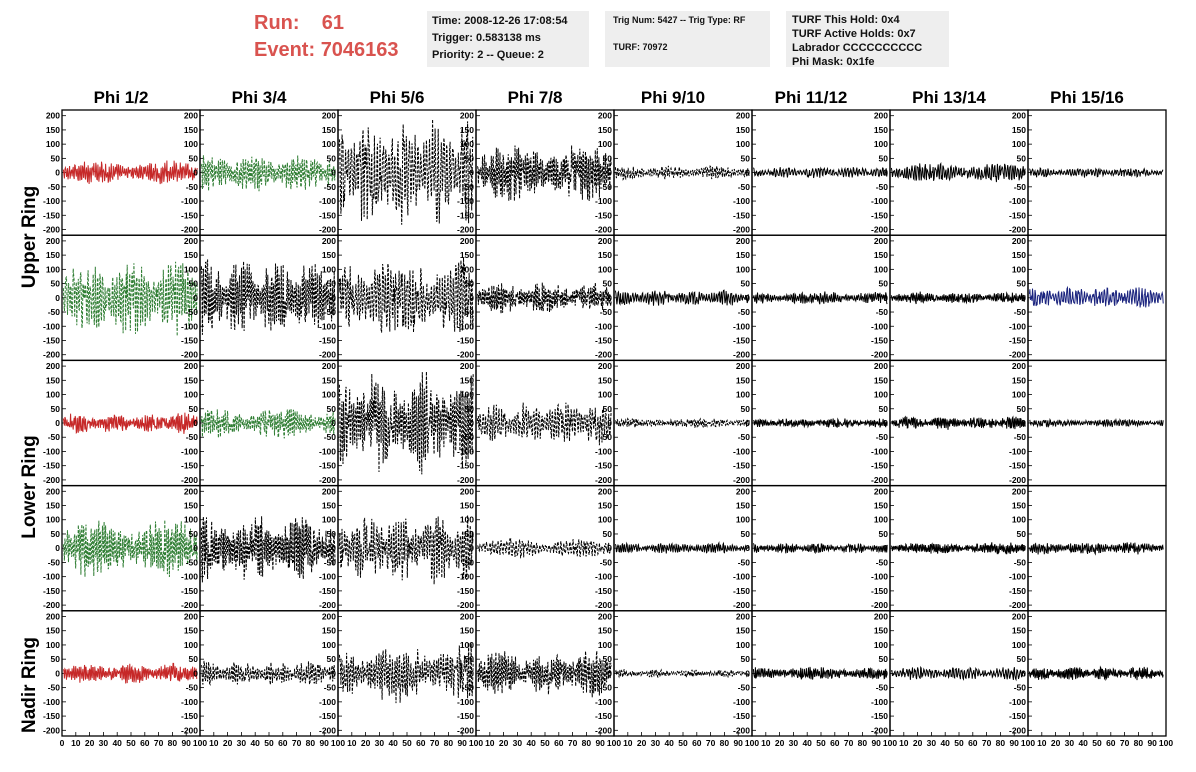 This screenshot has width=1196, height=772. What do you see at coordinates (535, 97) in the screenshot?
I see `column-header: Phi 7/8` at bounding box center [535, 97].